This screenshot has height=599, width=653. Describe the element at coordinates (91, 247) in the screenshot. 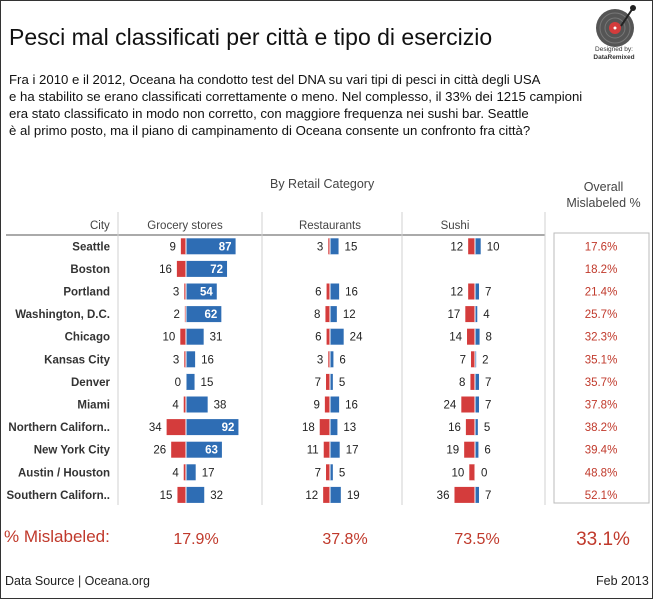

I see `city-label: Seattle` at that location.